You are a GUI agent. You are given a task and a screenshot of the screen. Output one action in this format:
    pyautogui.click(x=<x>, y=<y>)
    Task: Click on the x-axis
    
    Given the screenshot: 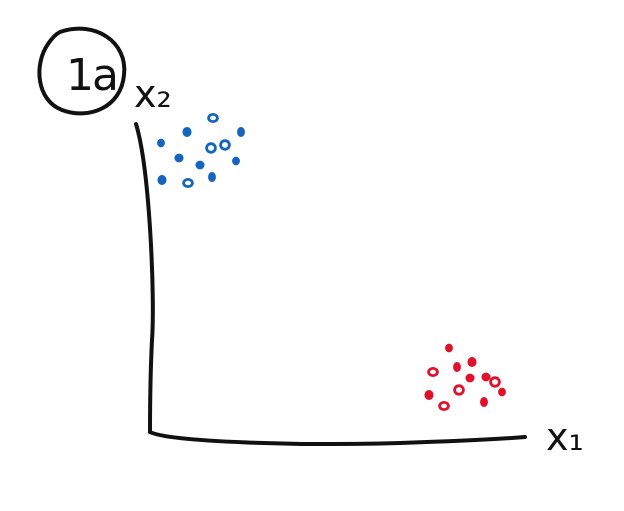 What is the action you would take?
    pyautogui.click(x=337, y=438)
    